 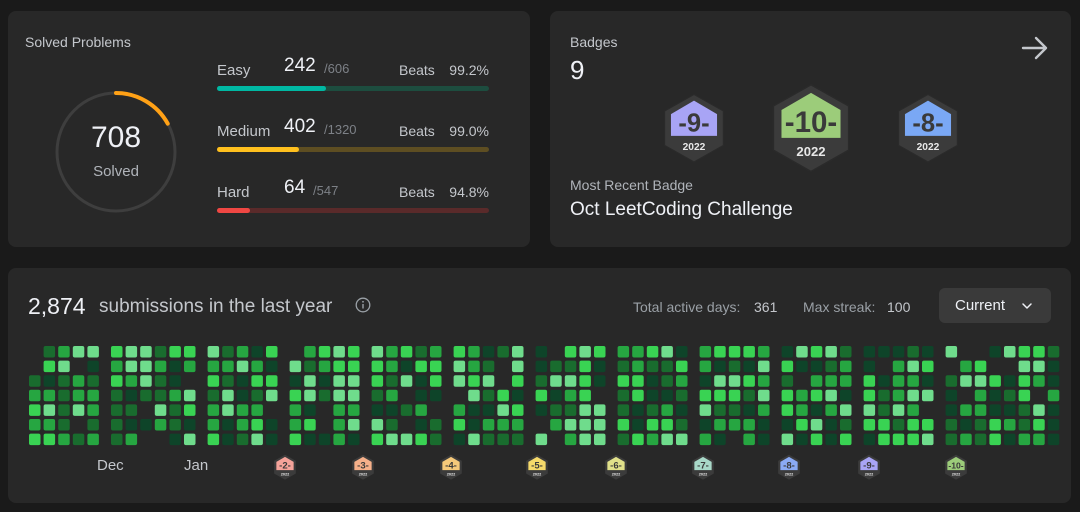 What do you see at coordinates (703, 469) in the screenshot?
I see `monthly-badge: -7- 2022` at bounding box center [703, 469].